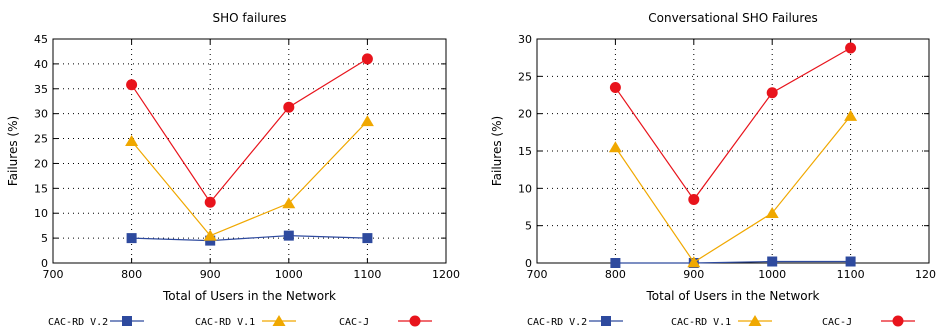  I want to click on y-tick-label: 40, so click(41, 64).